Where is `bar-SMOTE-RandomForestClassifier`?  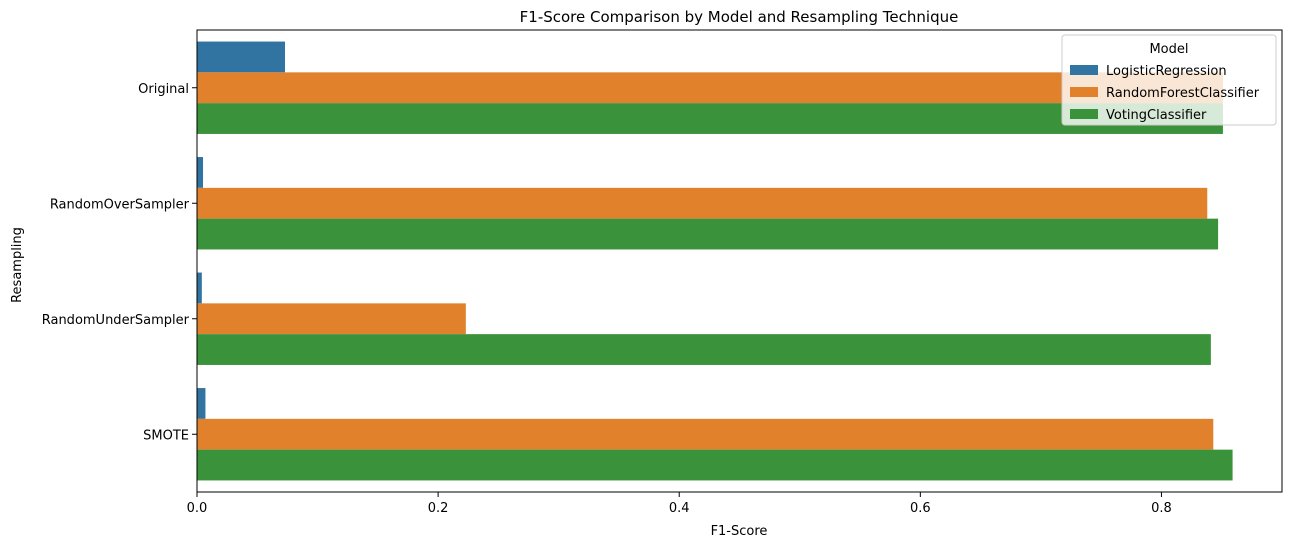
bar-SMOTE-RandomForestClassifier is located at coordinates (705, 434).